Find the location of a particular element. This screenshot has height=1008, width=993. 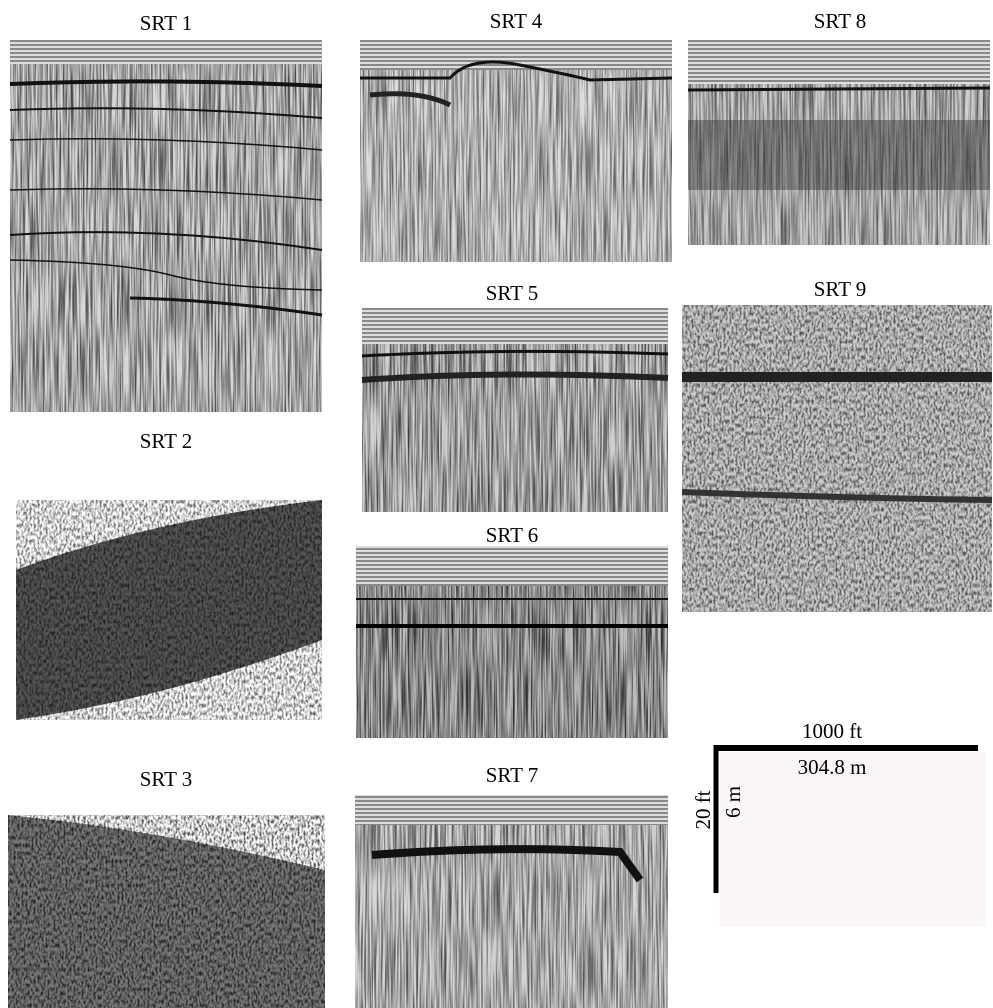

panel-title: SRT 9 is located at coordinates (840, 289).